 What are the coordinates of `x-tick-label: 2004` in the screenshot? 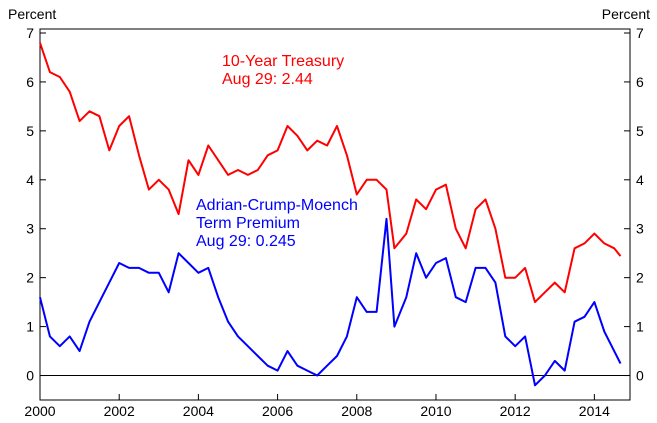 It's located at (198, 411).